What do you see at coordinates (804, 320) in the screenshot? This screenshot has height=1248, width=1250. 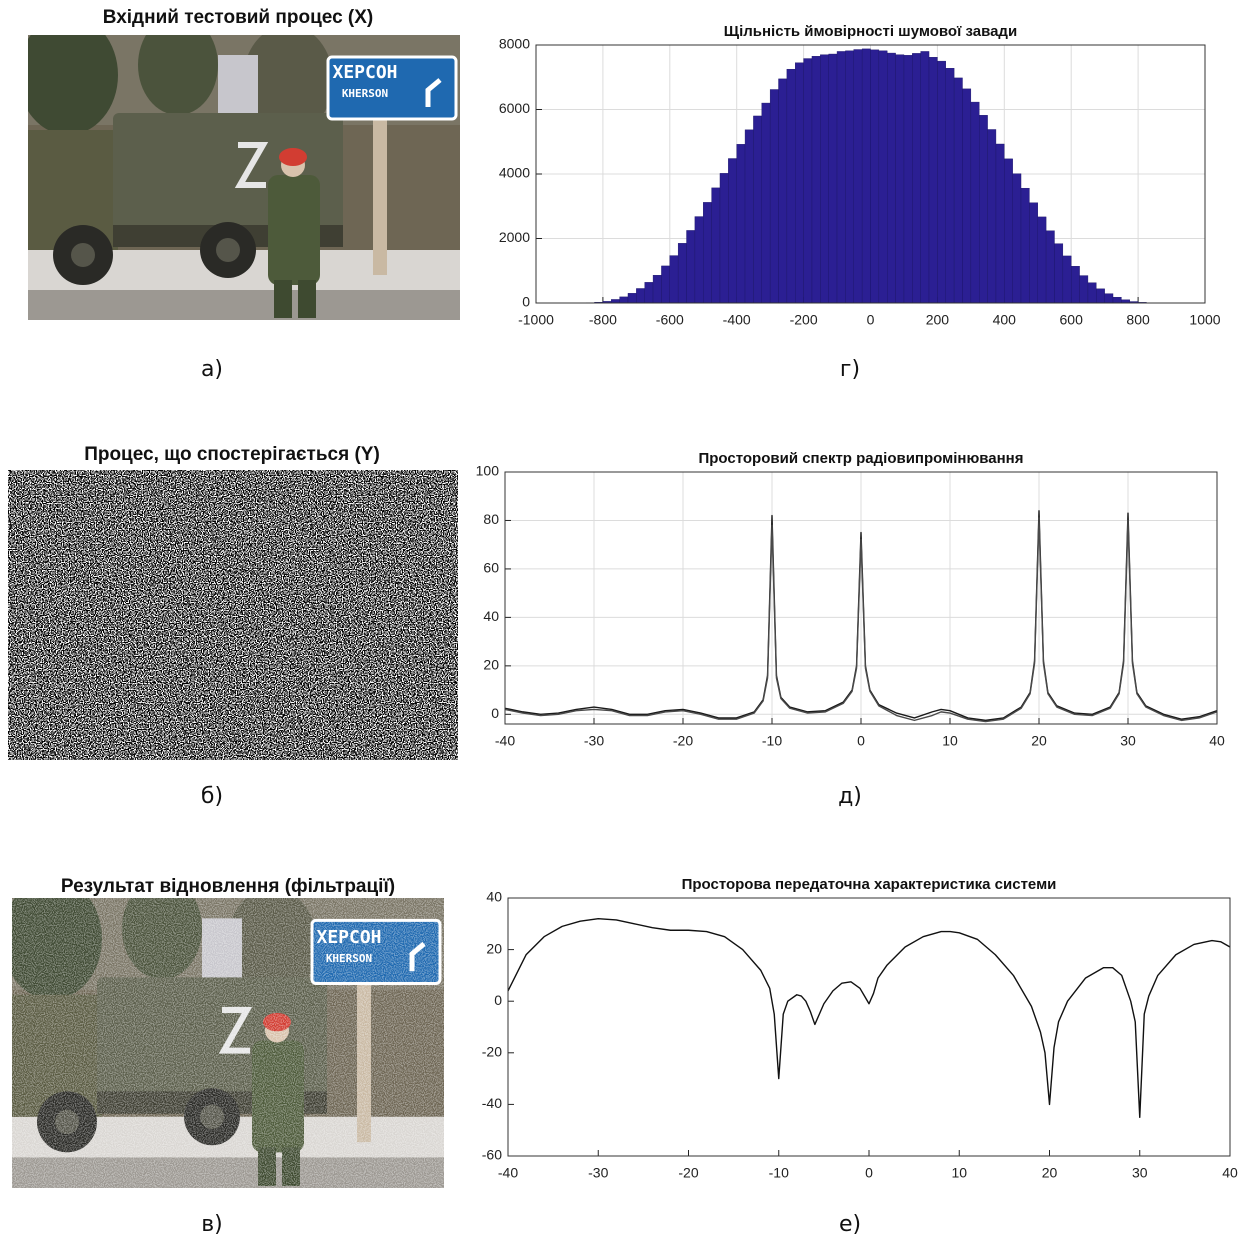 I see `x-tick-label: -200` at bounding box center [804, 320].